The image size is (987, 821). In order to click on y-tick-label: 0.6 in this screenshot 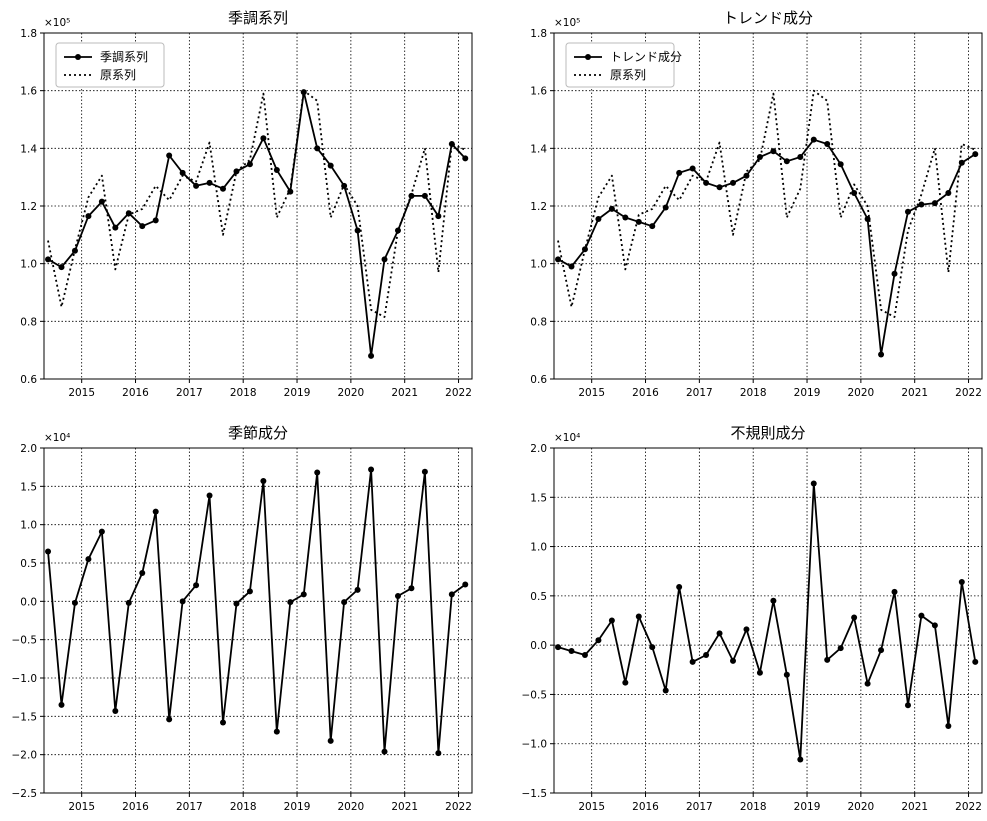, I will do `click(538, 380)`.